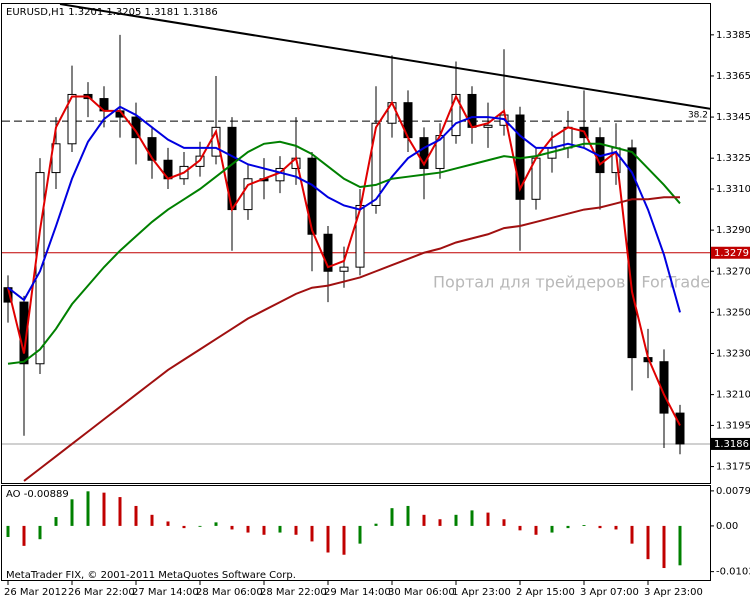 The height and width of the screenshot is (604, 750). What do you see at coordinates (733, 425) in the screenshot?
I see `y-tick-label: 1.3195` at bounding box center [733, 425].